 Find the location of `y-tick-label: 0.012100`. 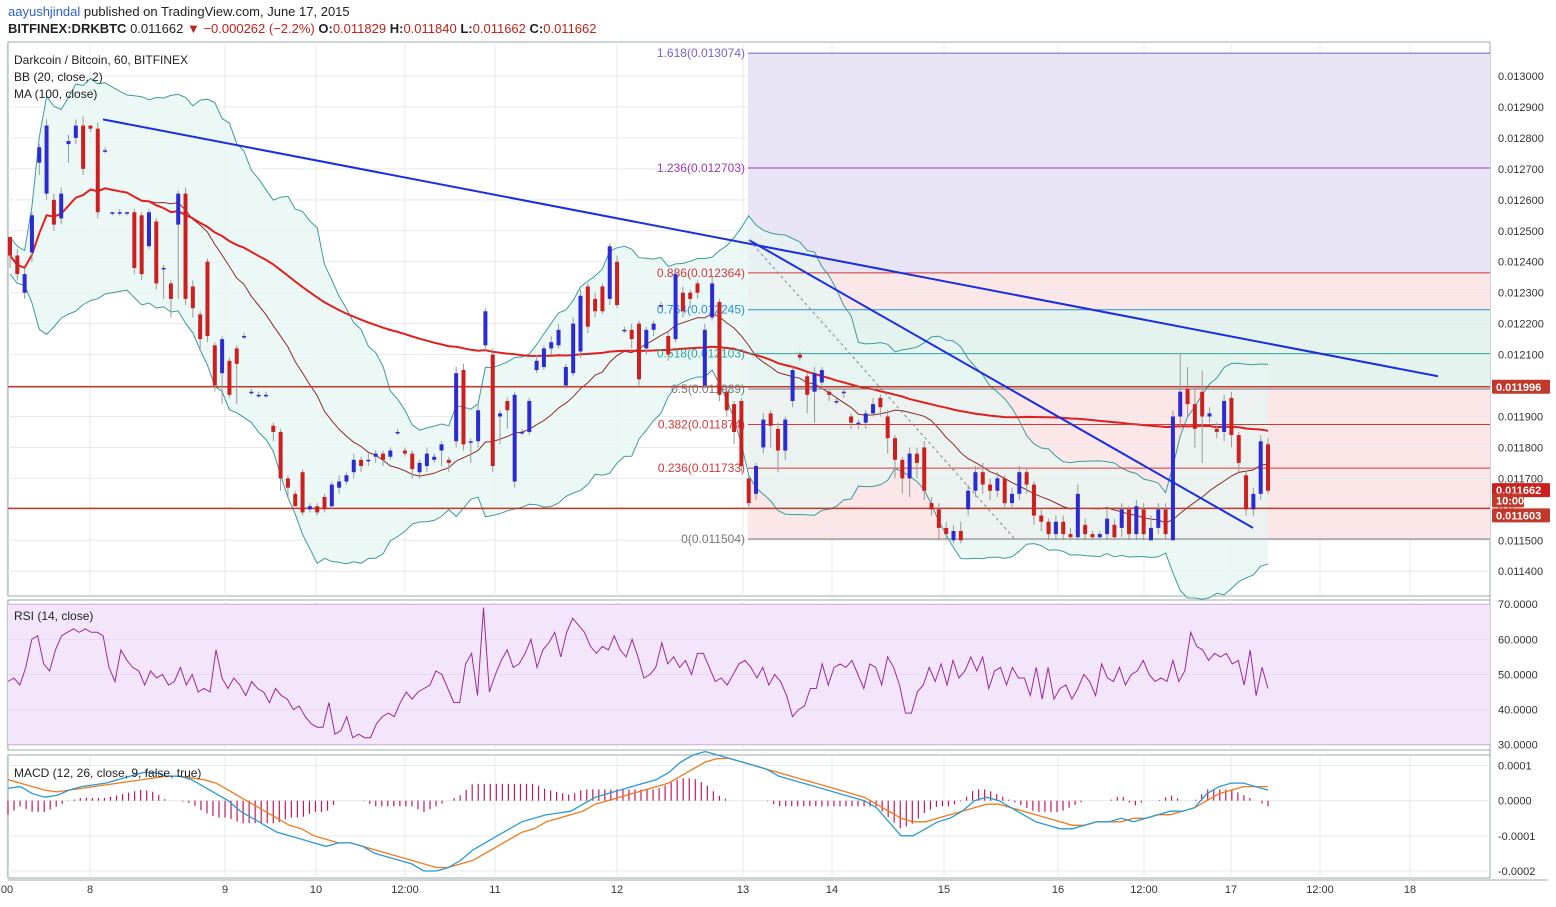

y-tick-label: 0.012100 is located at coordinates (1521, 356).